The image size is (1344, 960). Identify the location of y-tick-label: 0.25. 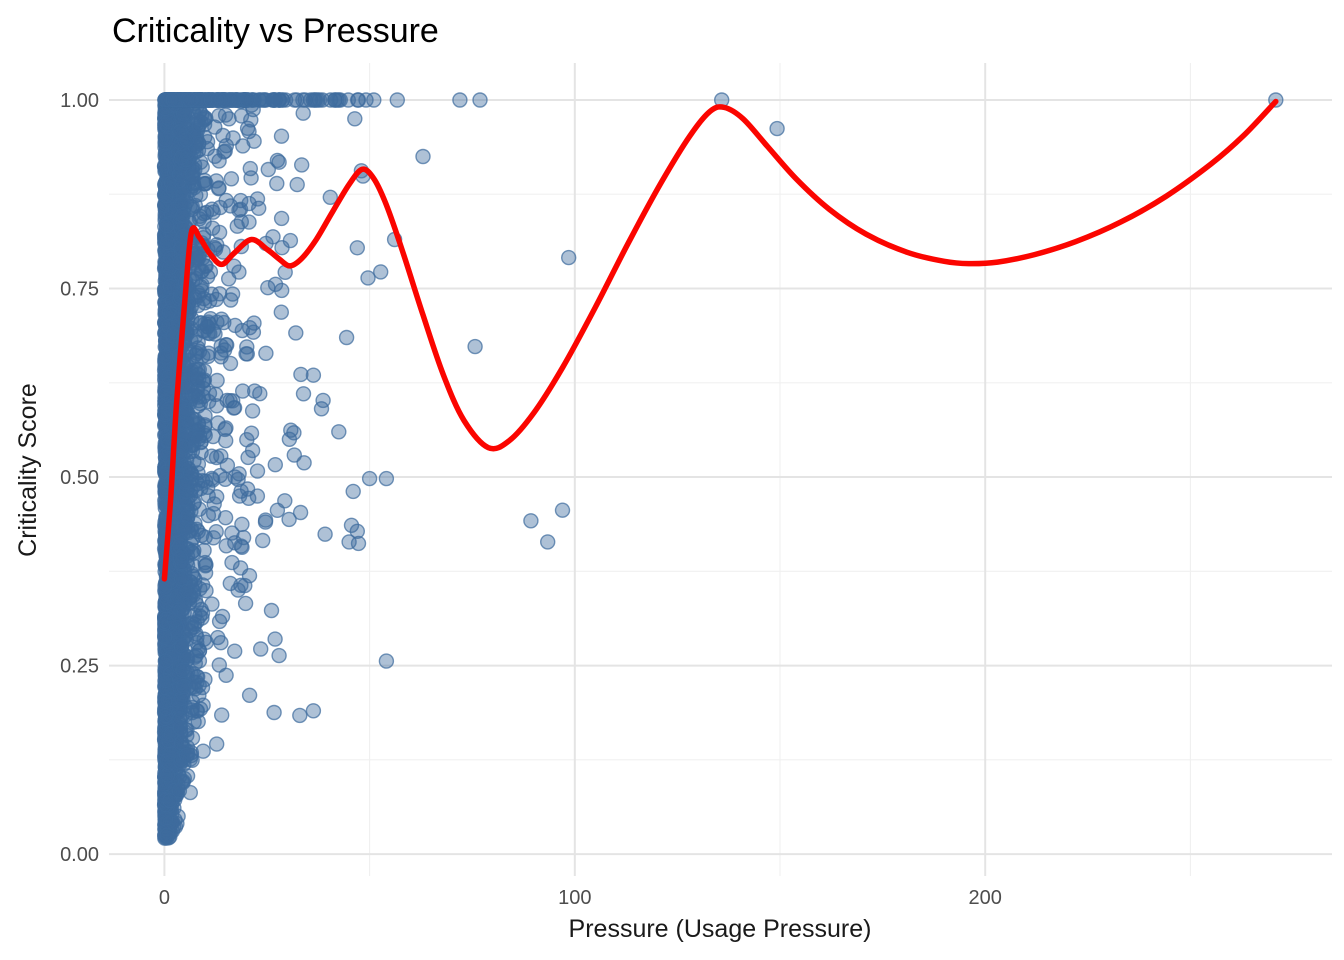
(79, 667).